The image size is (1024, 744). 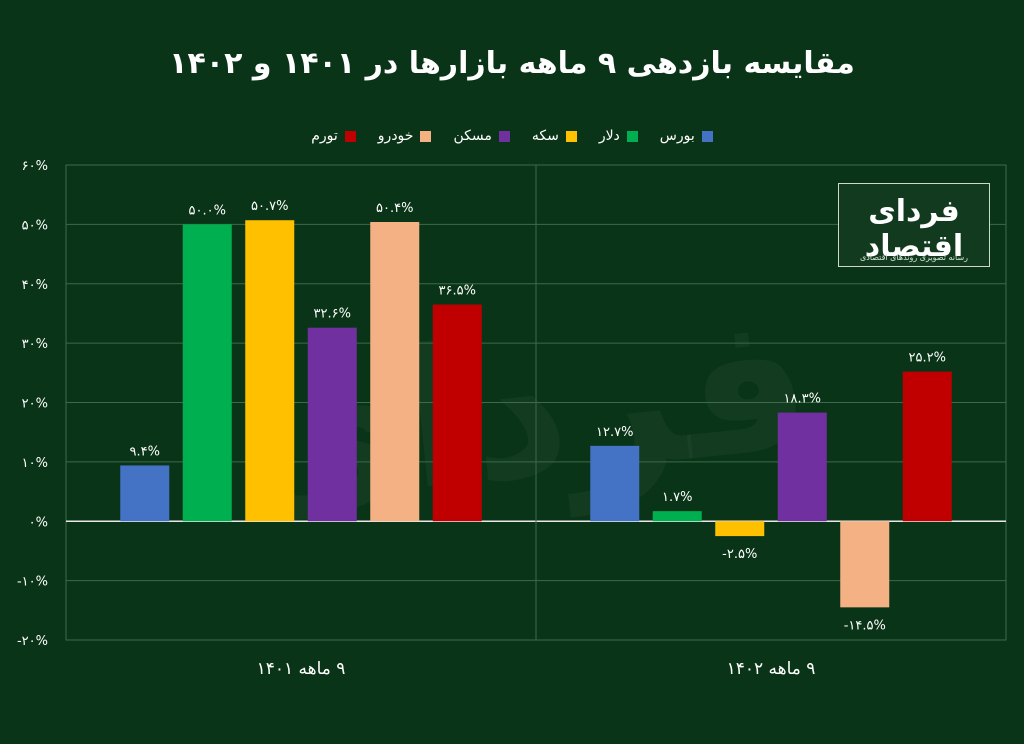 I want to click on legend-item: تورم, so click(x=333, y=136).